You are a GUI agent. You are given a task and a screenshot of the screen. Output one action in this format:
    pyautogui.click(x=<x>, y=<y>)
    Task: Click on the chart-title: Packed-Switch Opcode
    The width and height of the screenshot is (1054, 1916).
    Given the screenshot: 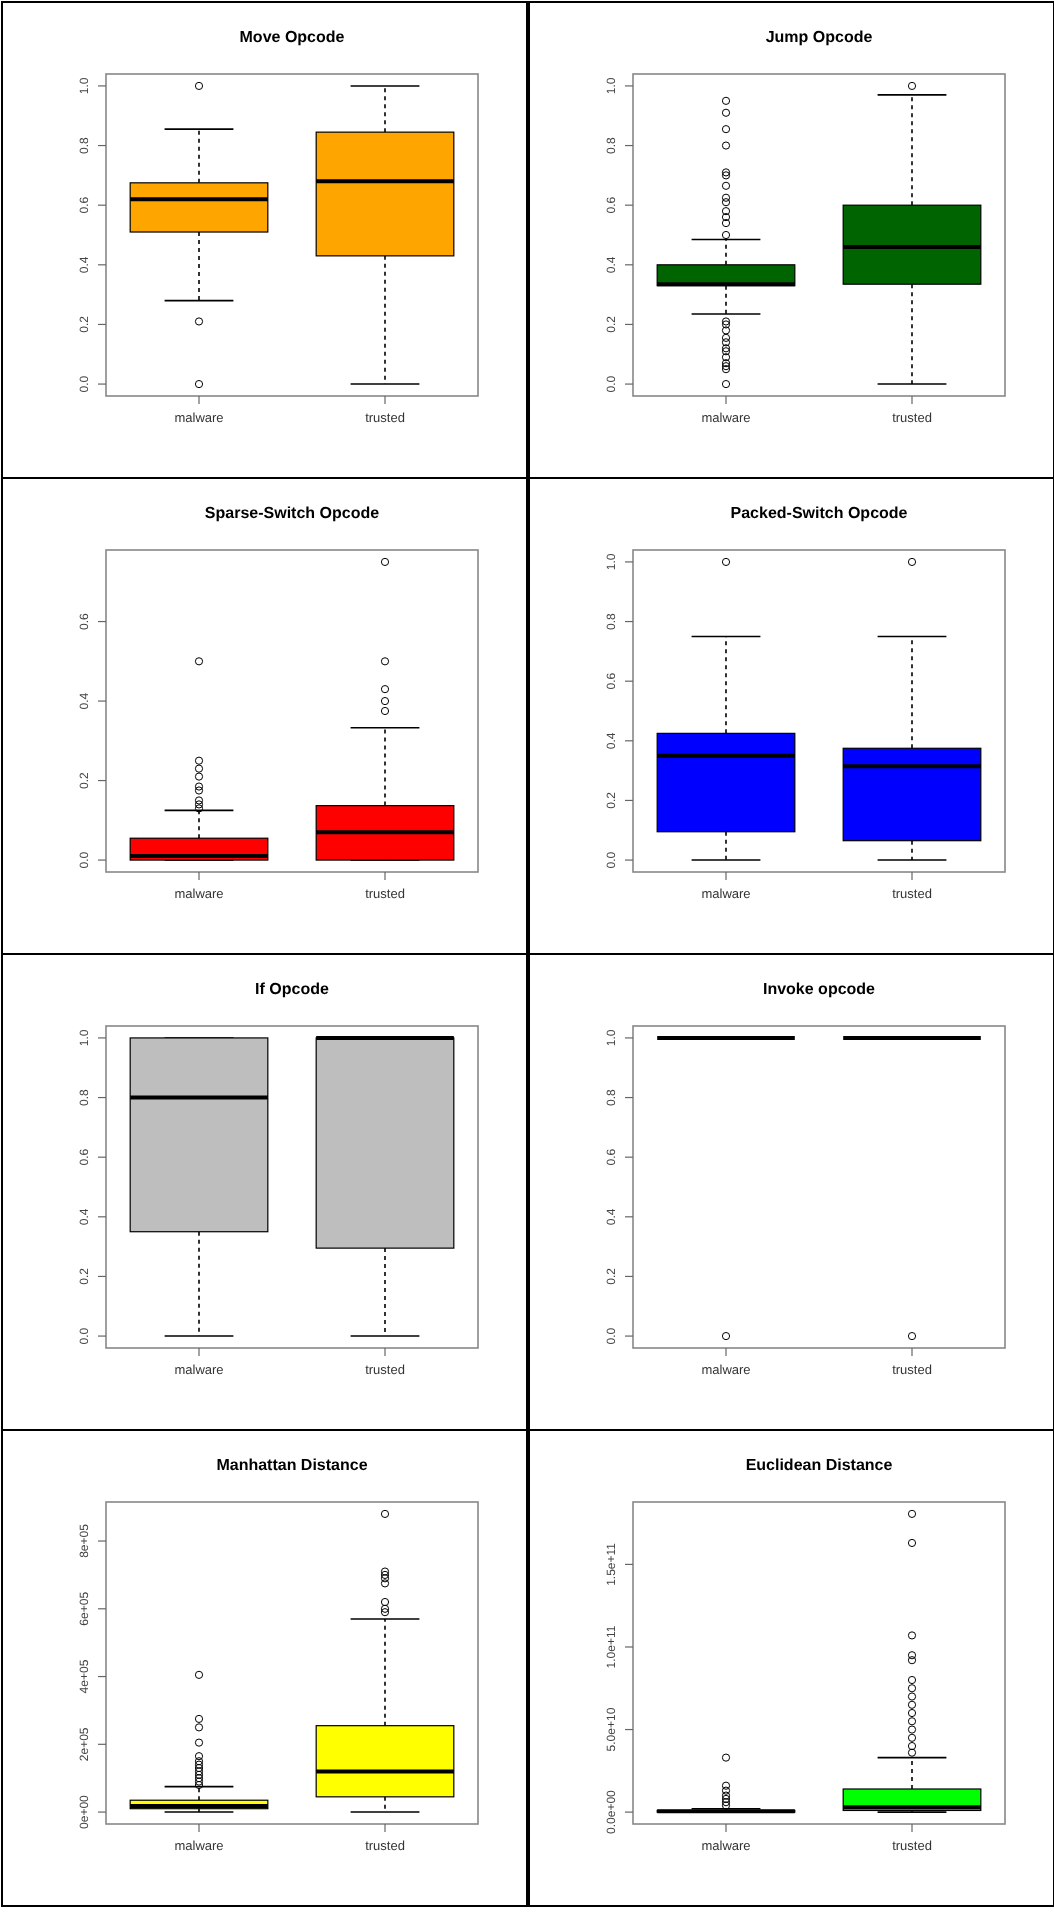 What is the action you would take?
    pyautogui.click(x=819, y=513)
    